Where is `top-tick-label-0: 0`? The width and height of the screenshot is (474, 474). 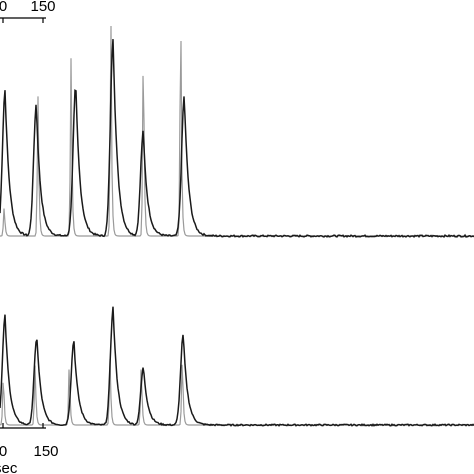 top-tick-label-0: 0 is located at coordinates (3, 7).